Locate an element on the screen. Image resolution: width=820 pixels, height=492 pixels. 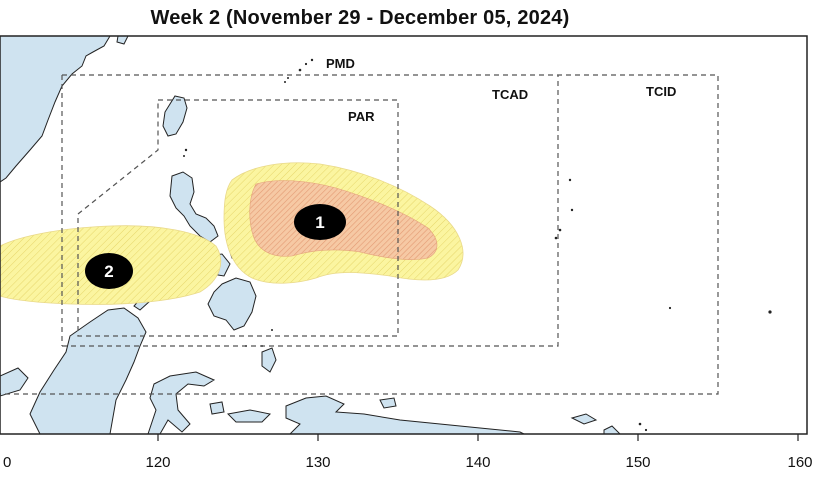
pmd-label: PMD is located at coordinates (340, 63).